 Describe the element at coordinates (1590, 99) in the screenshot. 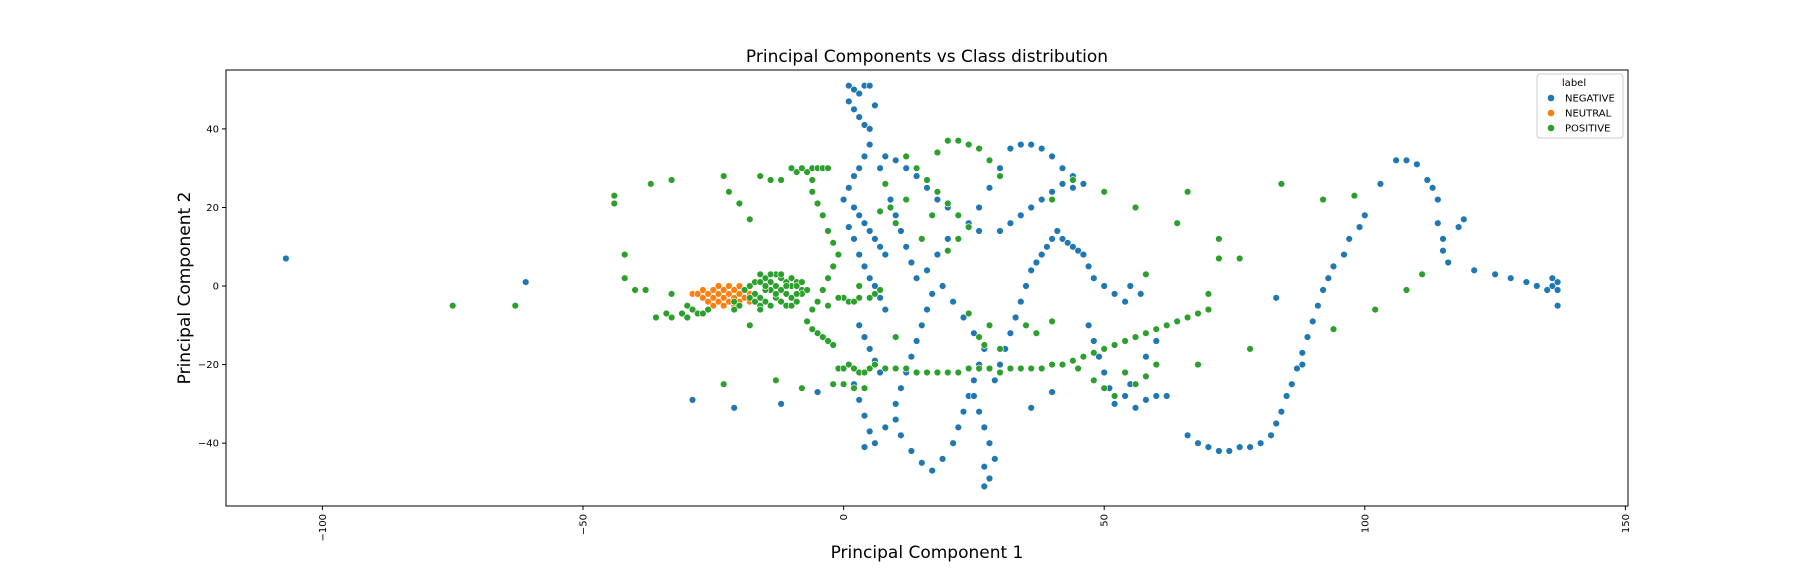

I see `legend-label: NEGATIVE` at that location.